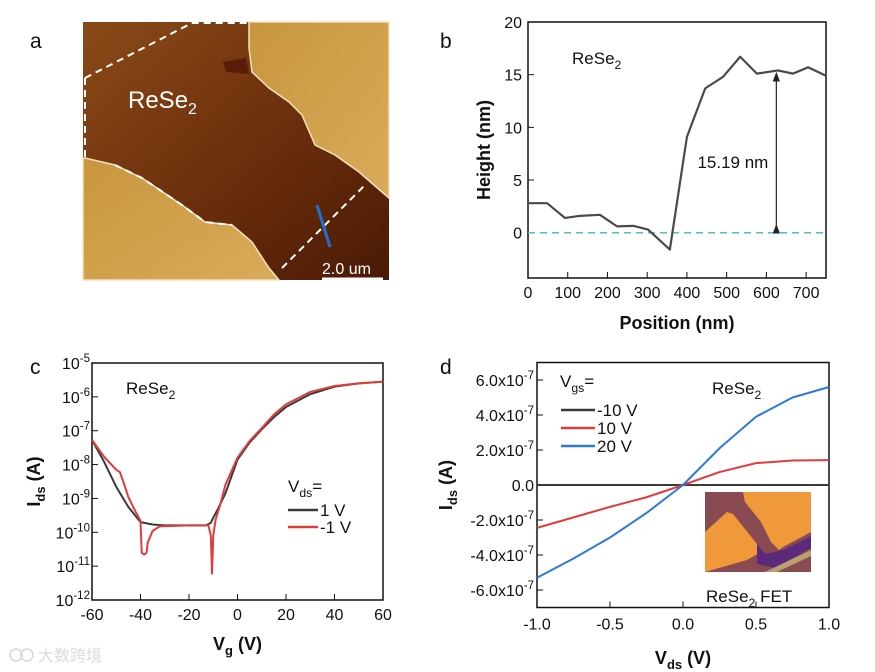 This screenshot has width=875, height=672. Describe the element at coordinates (773, 596) in the screenshot. I see `inset-caption-rest: FET` at that location.